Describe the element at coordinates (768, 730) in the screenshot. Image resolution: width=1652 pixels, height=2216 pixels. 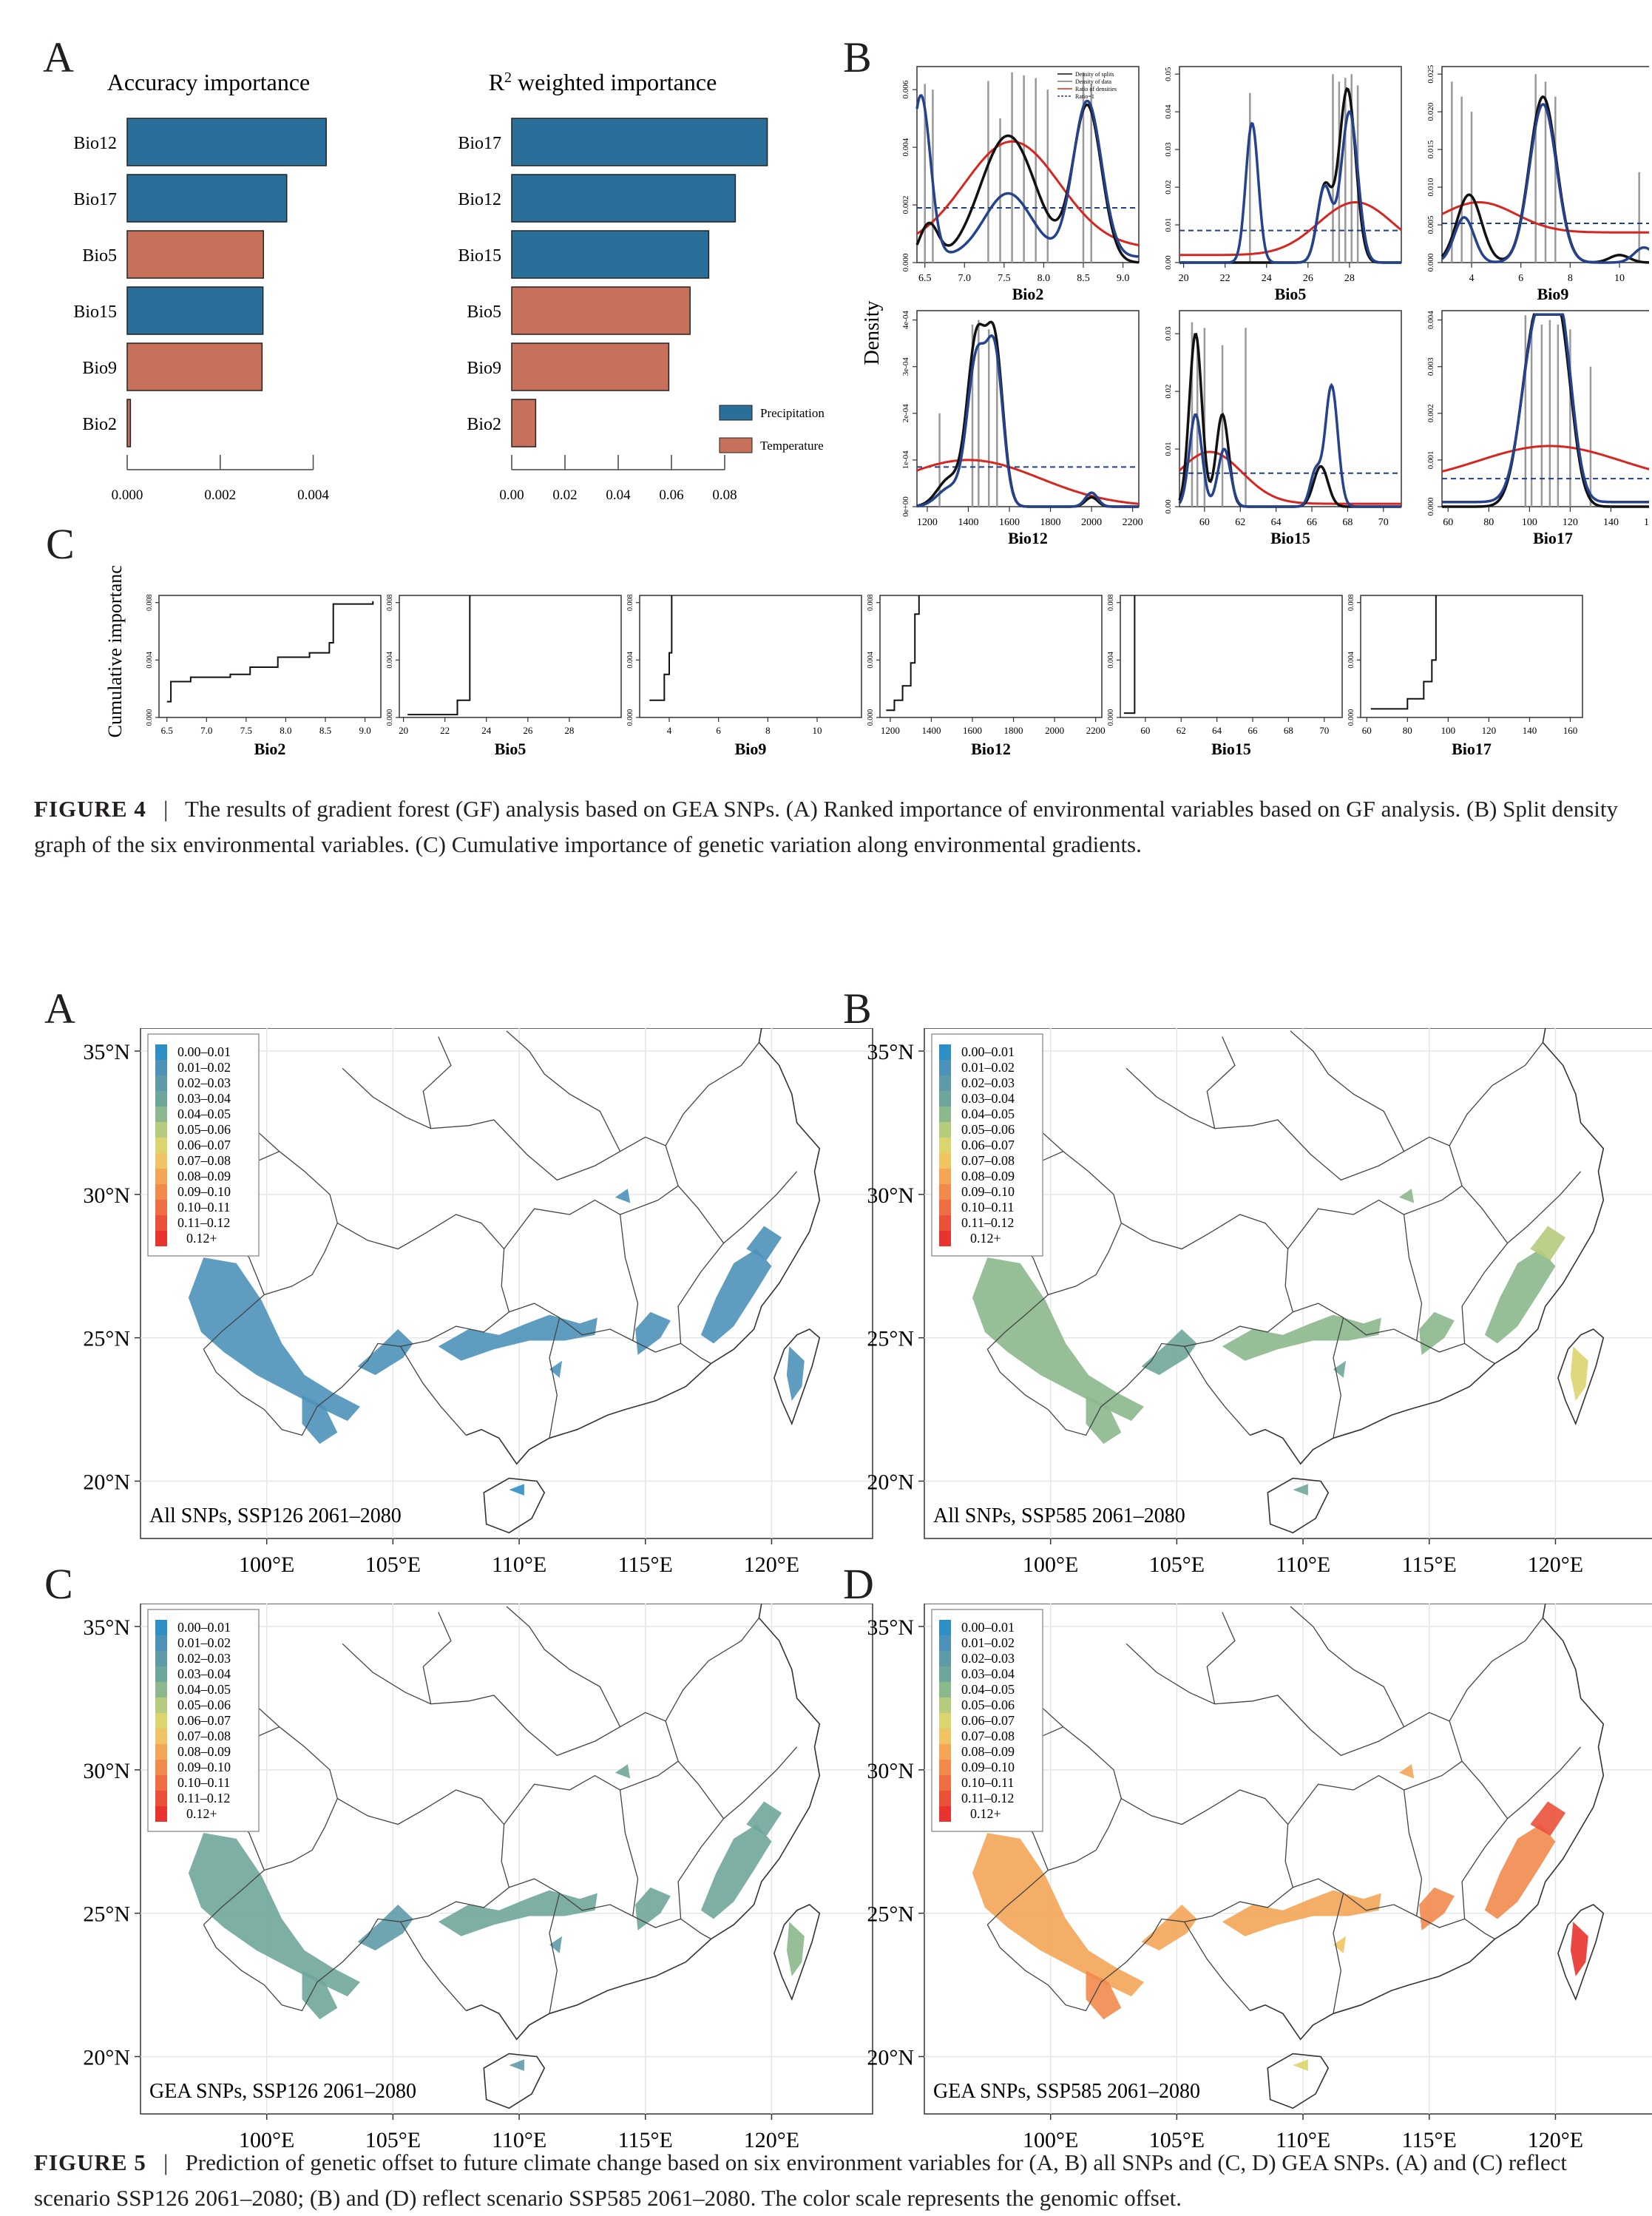
I see `x-tick-label: 8` at that location.